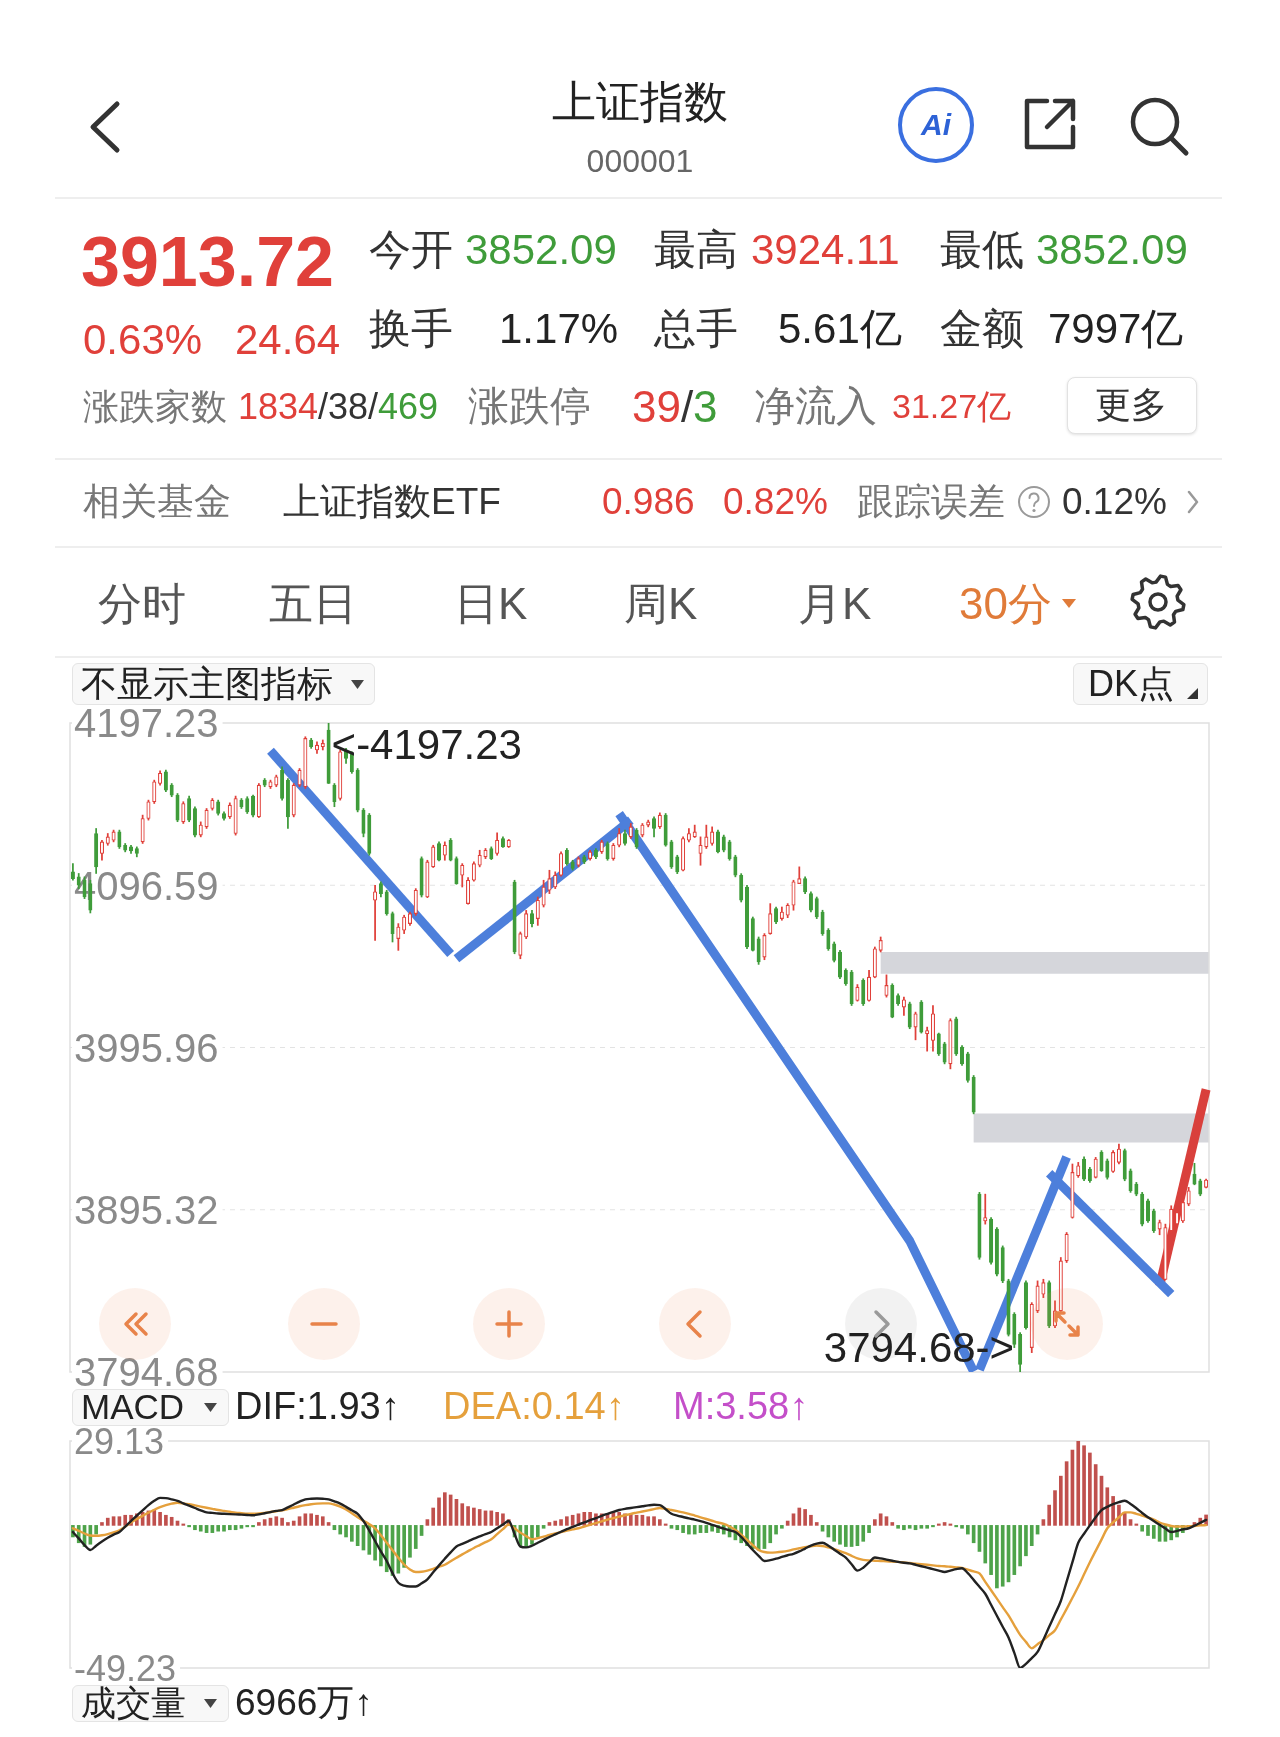  I want to click on text: 五日, so click(313, 604).